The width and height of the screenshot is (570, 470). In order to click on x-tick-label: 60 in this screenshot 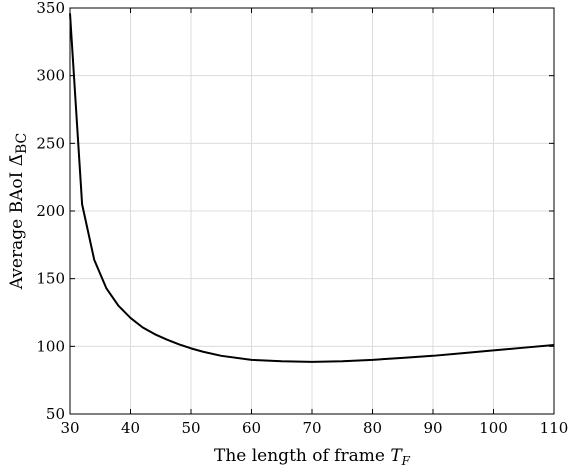, I will do `click(251, 428)`.